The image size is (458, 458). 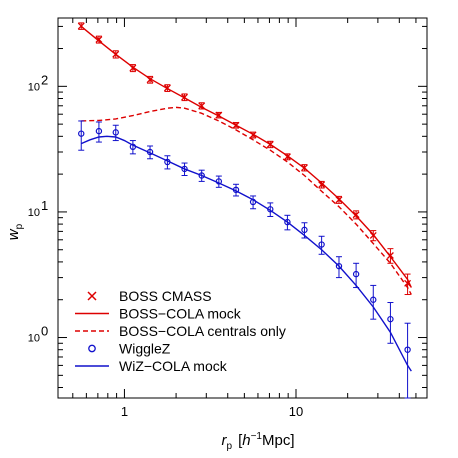 I want to click on y-axis-label: wp, so click(x=15, y=231).